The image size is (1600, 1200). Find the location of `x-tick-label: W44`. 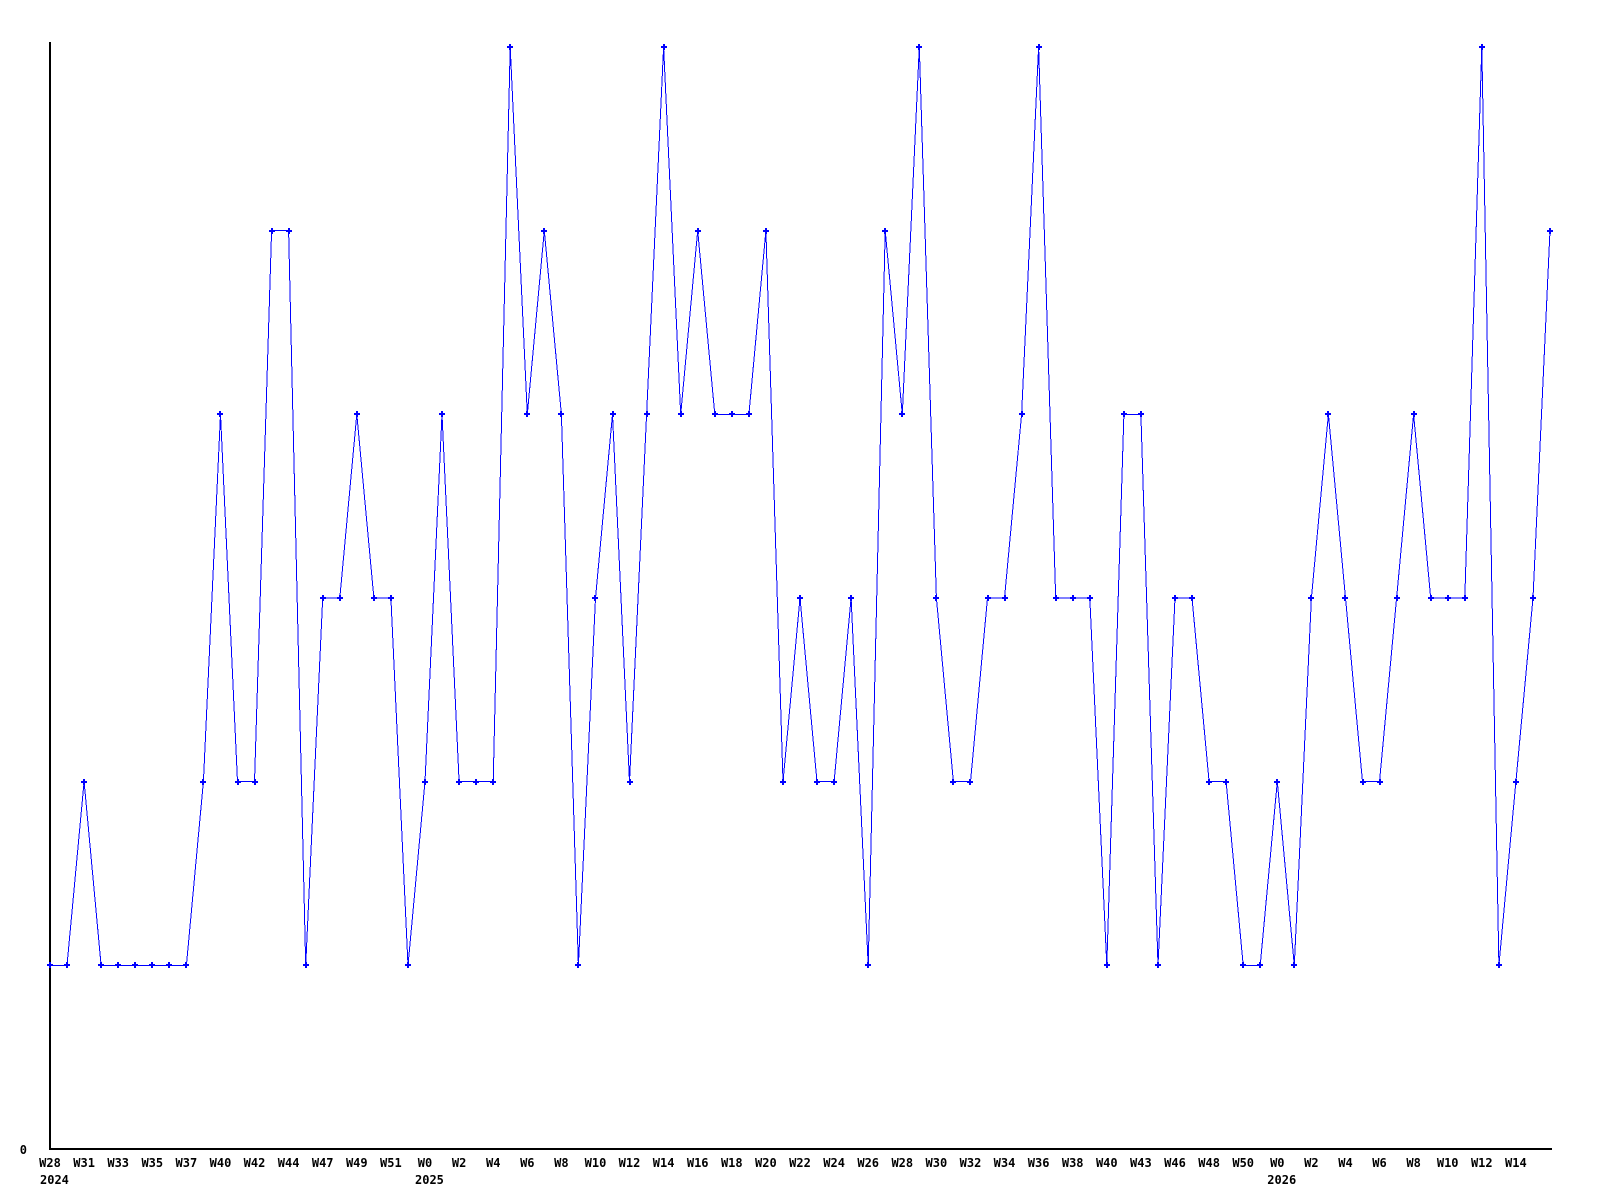

x-tick-label: W44 is located at coordinates (289, 1163).